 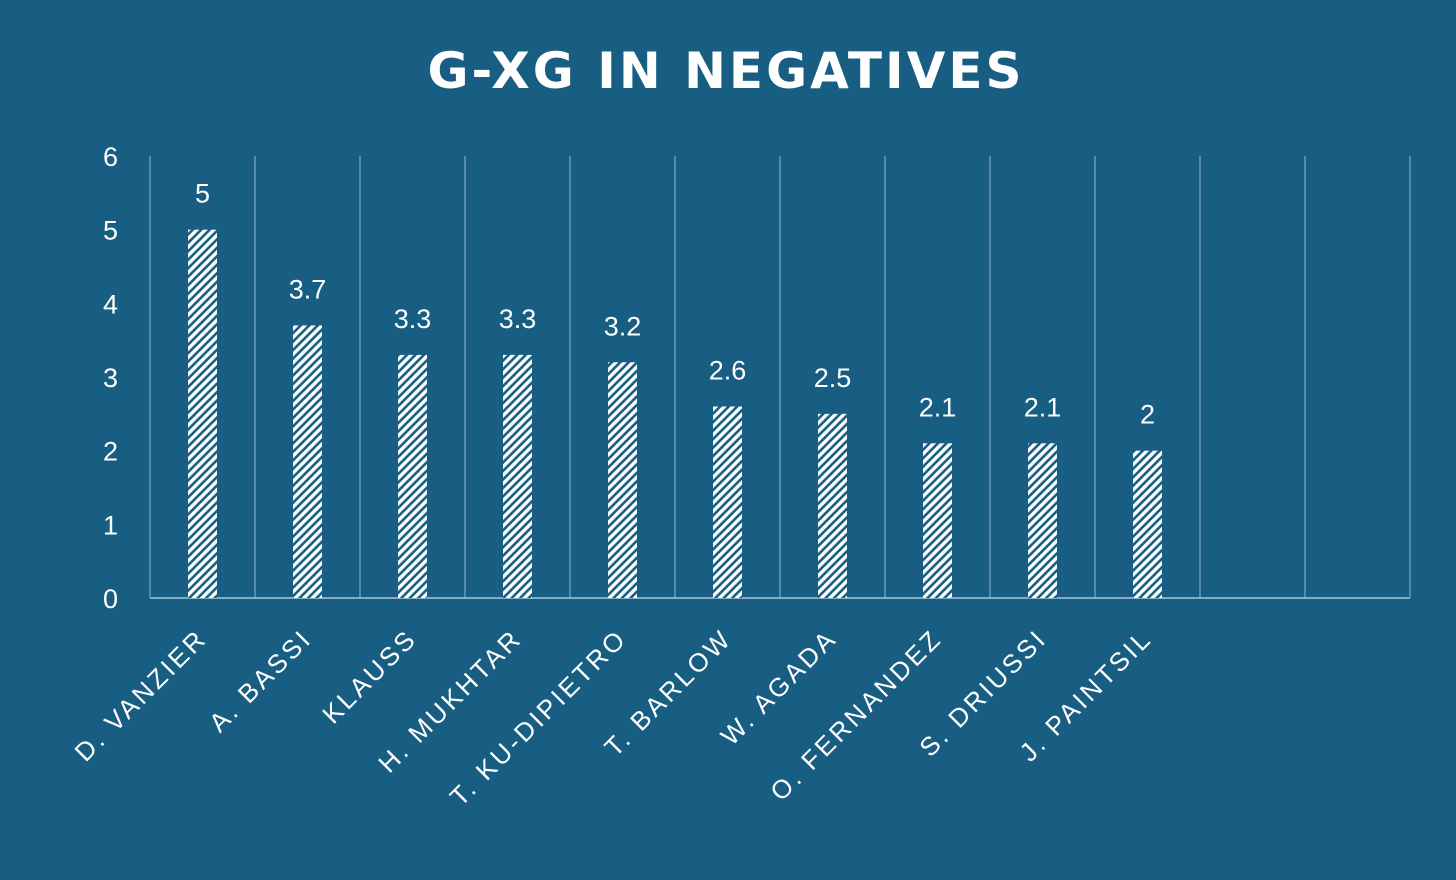 What do you see at coordinates (623, 326) in the screenshot?
I see `data-label: 3.2` at bounding box center [623, 326].